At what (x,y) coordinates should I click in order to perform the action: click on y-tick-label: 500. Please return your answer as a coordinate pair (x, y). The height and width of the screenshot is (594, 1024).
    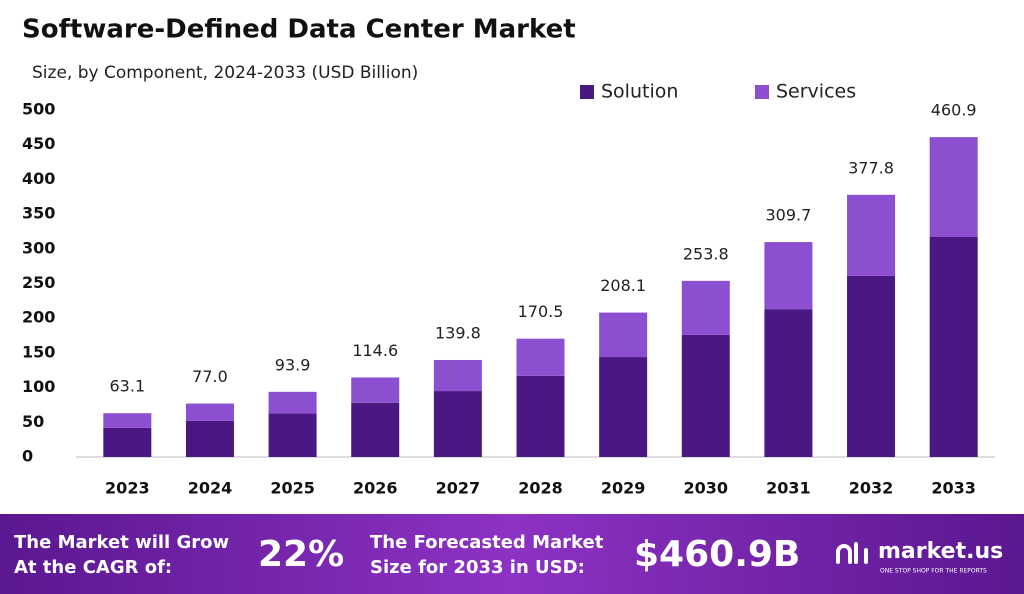
    Looking at the image, I should click on (38, 109).